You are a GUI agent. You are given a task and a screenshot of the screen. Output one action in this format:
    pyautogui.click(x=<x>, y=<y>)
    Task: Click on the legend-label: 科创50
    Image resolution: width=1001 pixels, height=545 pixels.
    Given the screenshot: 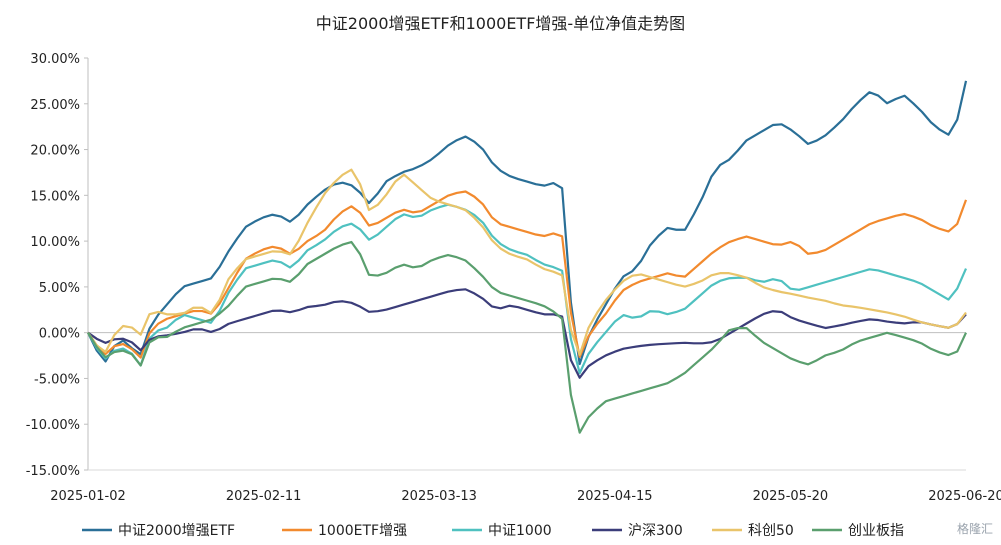 What is the action you would take?
    pyautogui.click(x=771, y=531)
    